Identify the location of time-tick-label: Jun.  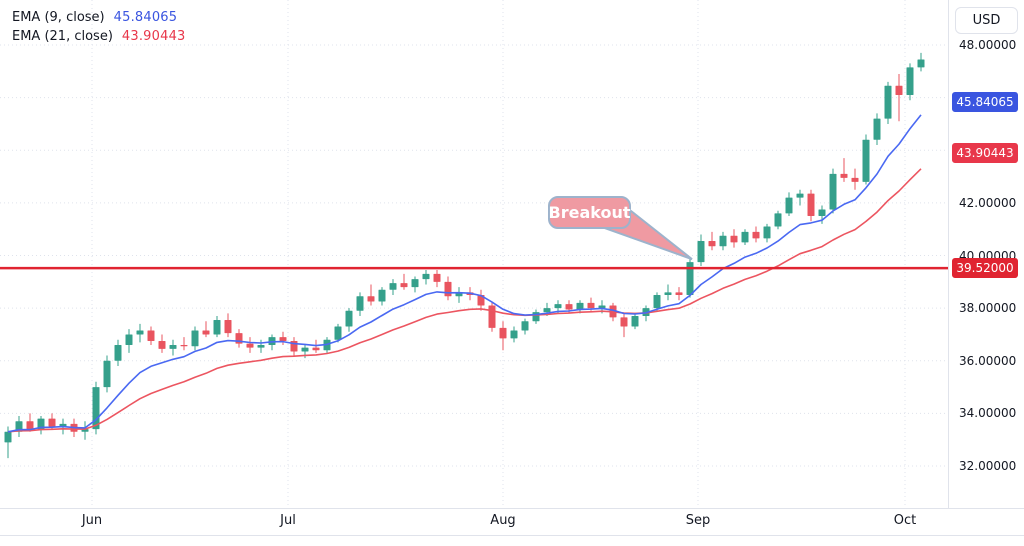
(92, 520).